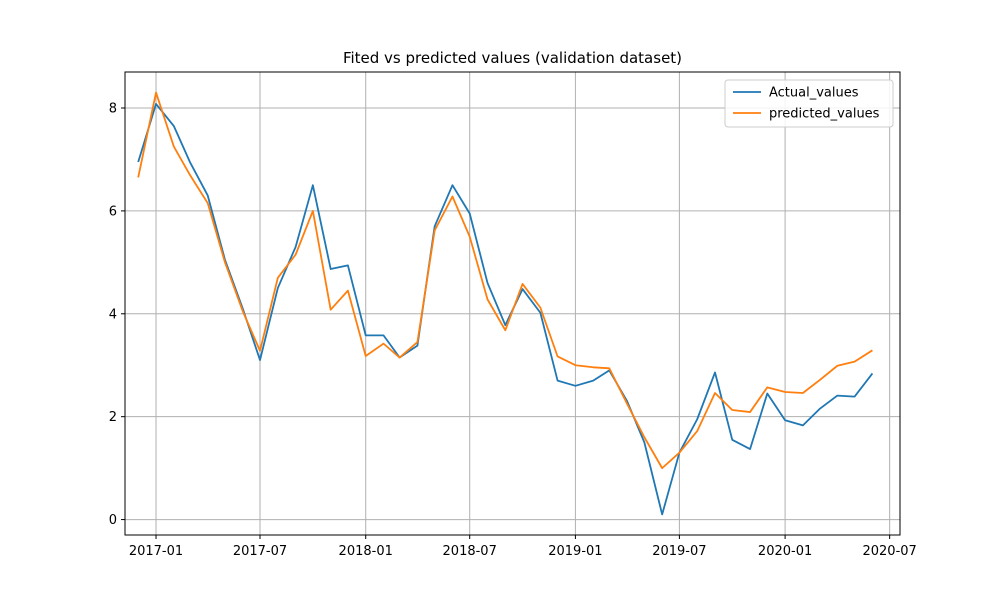  I want to click on y-tick-label: 6, so click(113, 211).